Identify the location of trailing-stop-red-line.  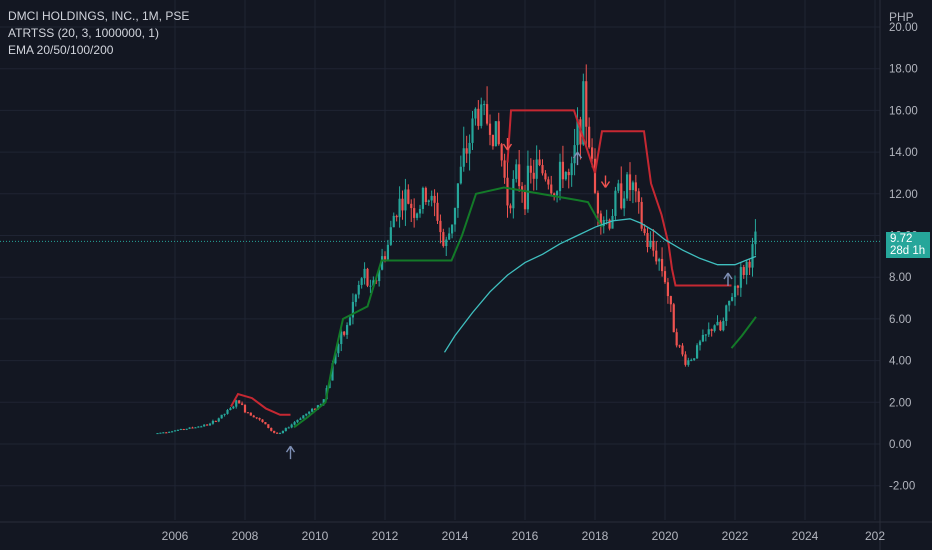
(260, 404).